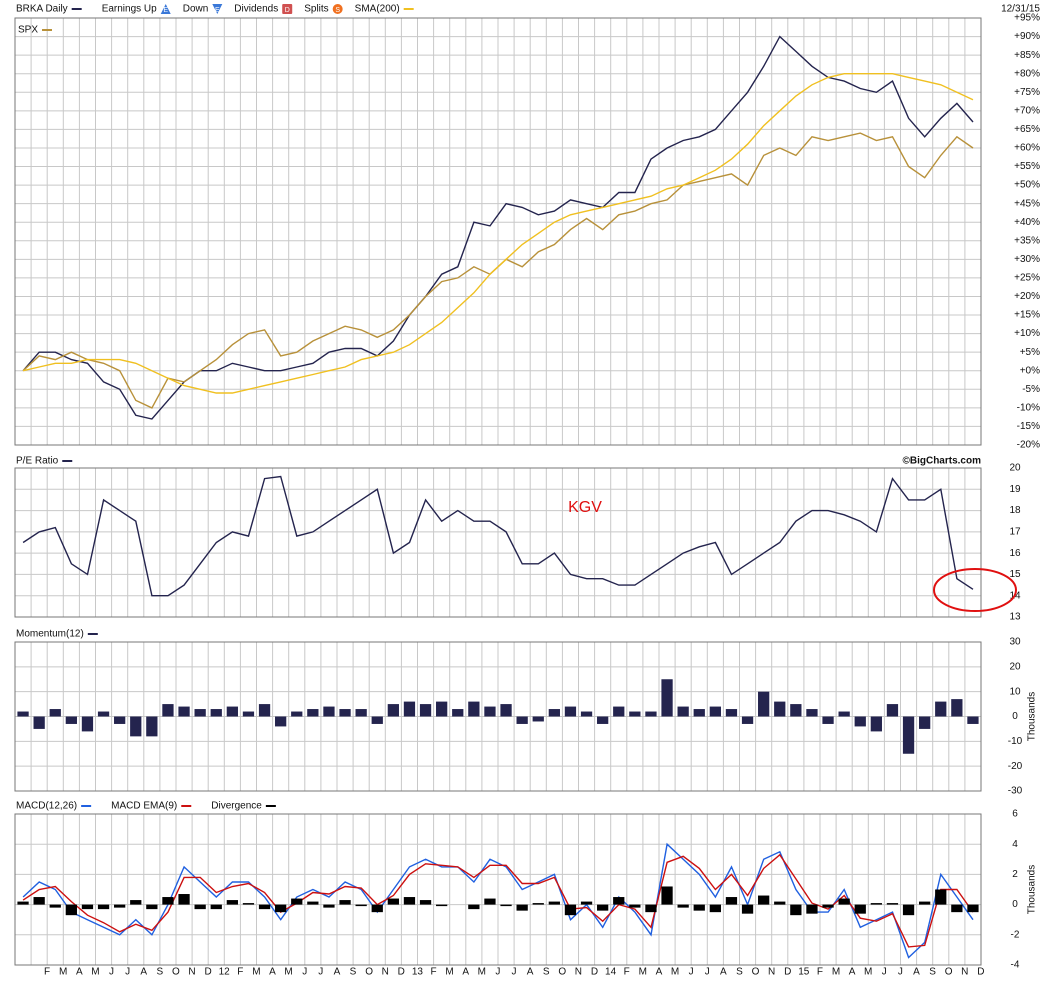  Describe the element at coordinates (1028, 445) in the screenshot. I see `y-tick-label: -20%` at that location.